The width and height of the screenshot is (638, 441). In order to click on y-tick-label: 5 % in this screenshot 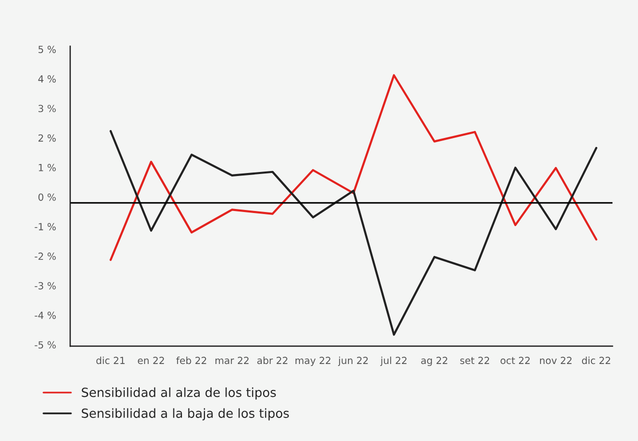, I will do `click(47, 50)`.